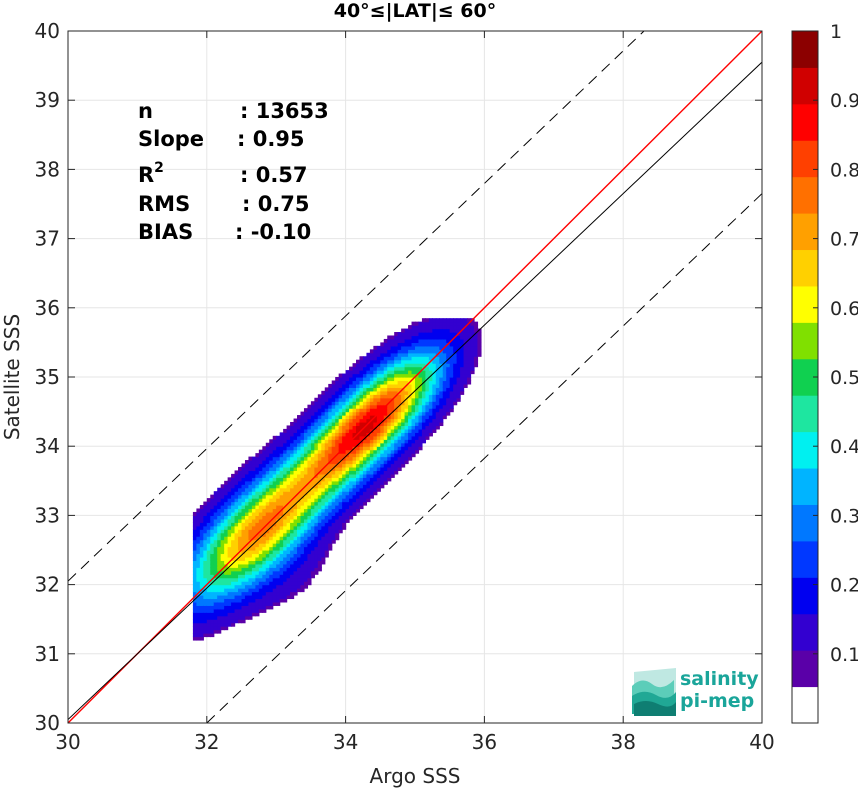 This screenshot has height=794, width=858. Describe the element at coordinates (717, 701) in the screenshot. I see `logo-line2: pi-mep` at that location.